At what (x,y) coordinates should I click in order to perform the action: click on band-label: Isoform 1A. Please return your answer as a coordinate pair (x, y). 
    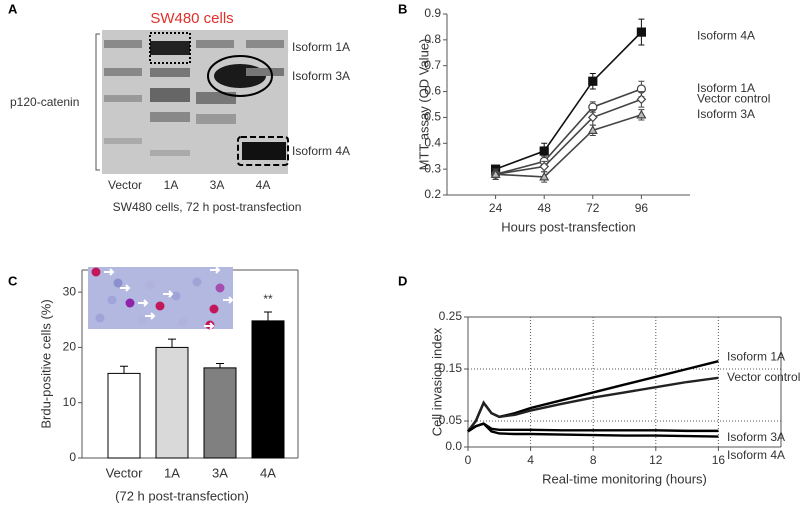
    Looking at the image, I should click on (321, 47).